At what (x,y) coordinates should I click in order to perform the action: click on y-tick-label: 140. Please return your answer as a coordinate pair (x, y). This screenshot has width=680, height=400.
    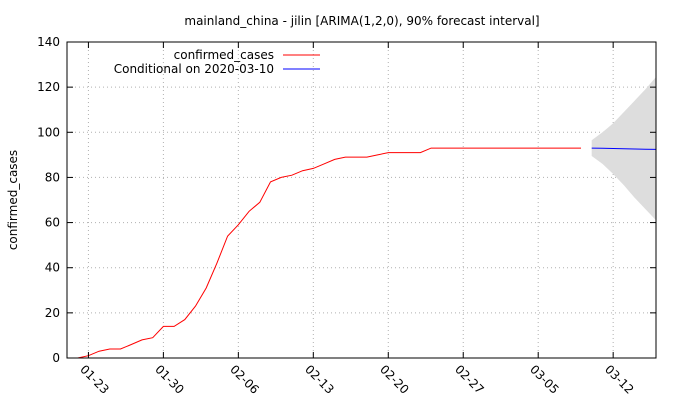
    Looking at the image, I should click on (48, 42).